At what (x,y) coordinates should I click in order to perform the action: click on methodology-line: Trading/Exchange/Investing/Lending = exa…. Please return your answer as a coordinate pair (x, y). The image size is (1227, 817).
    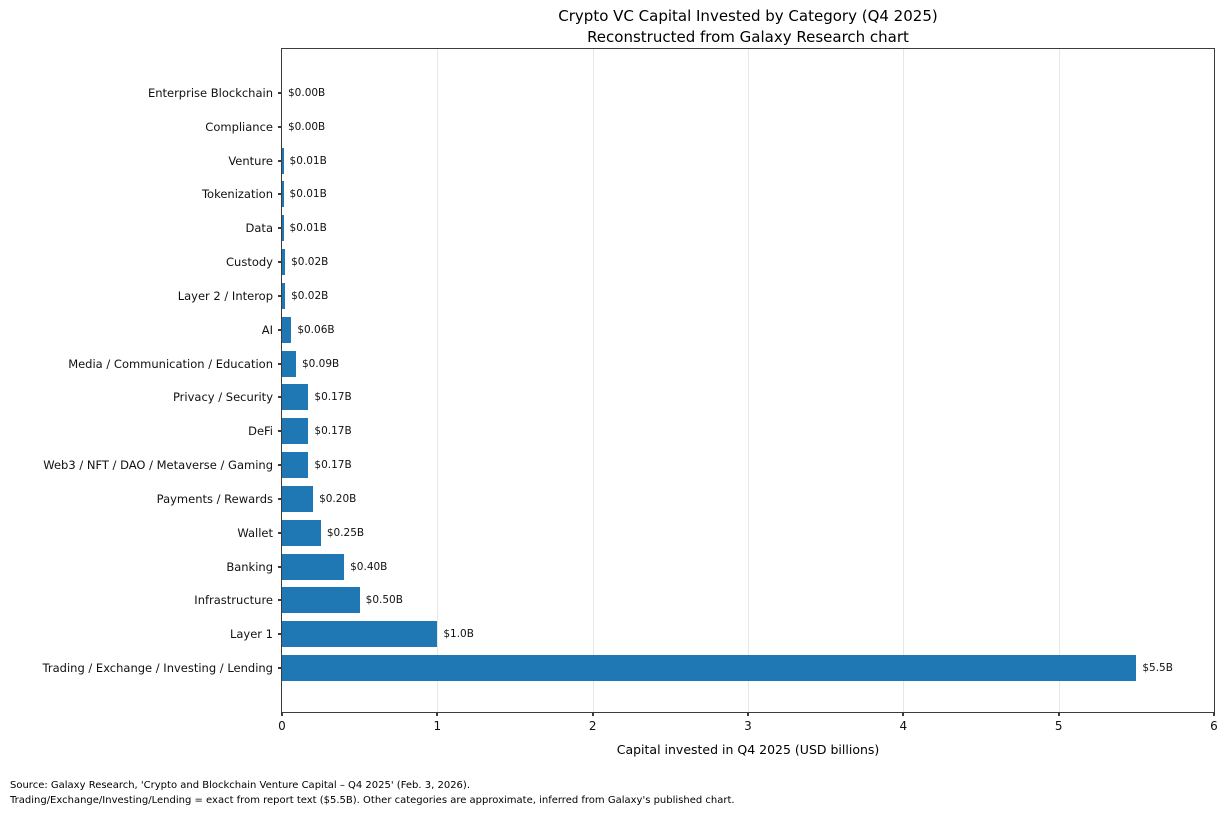
    Looking at the image, I should click on (372, 800).